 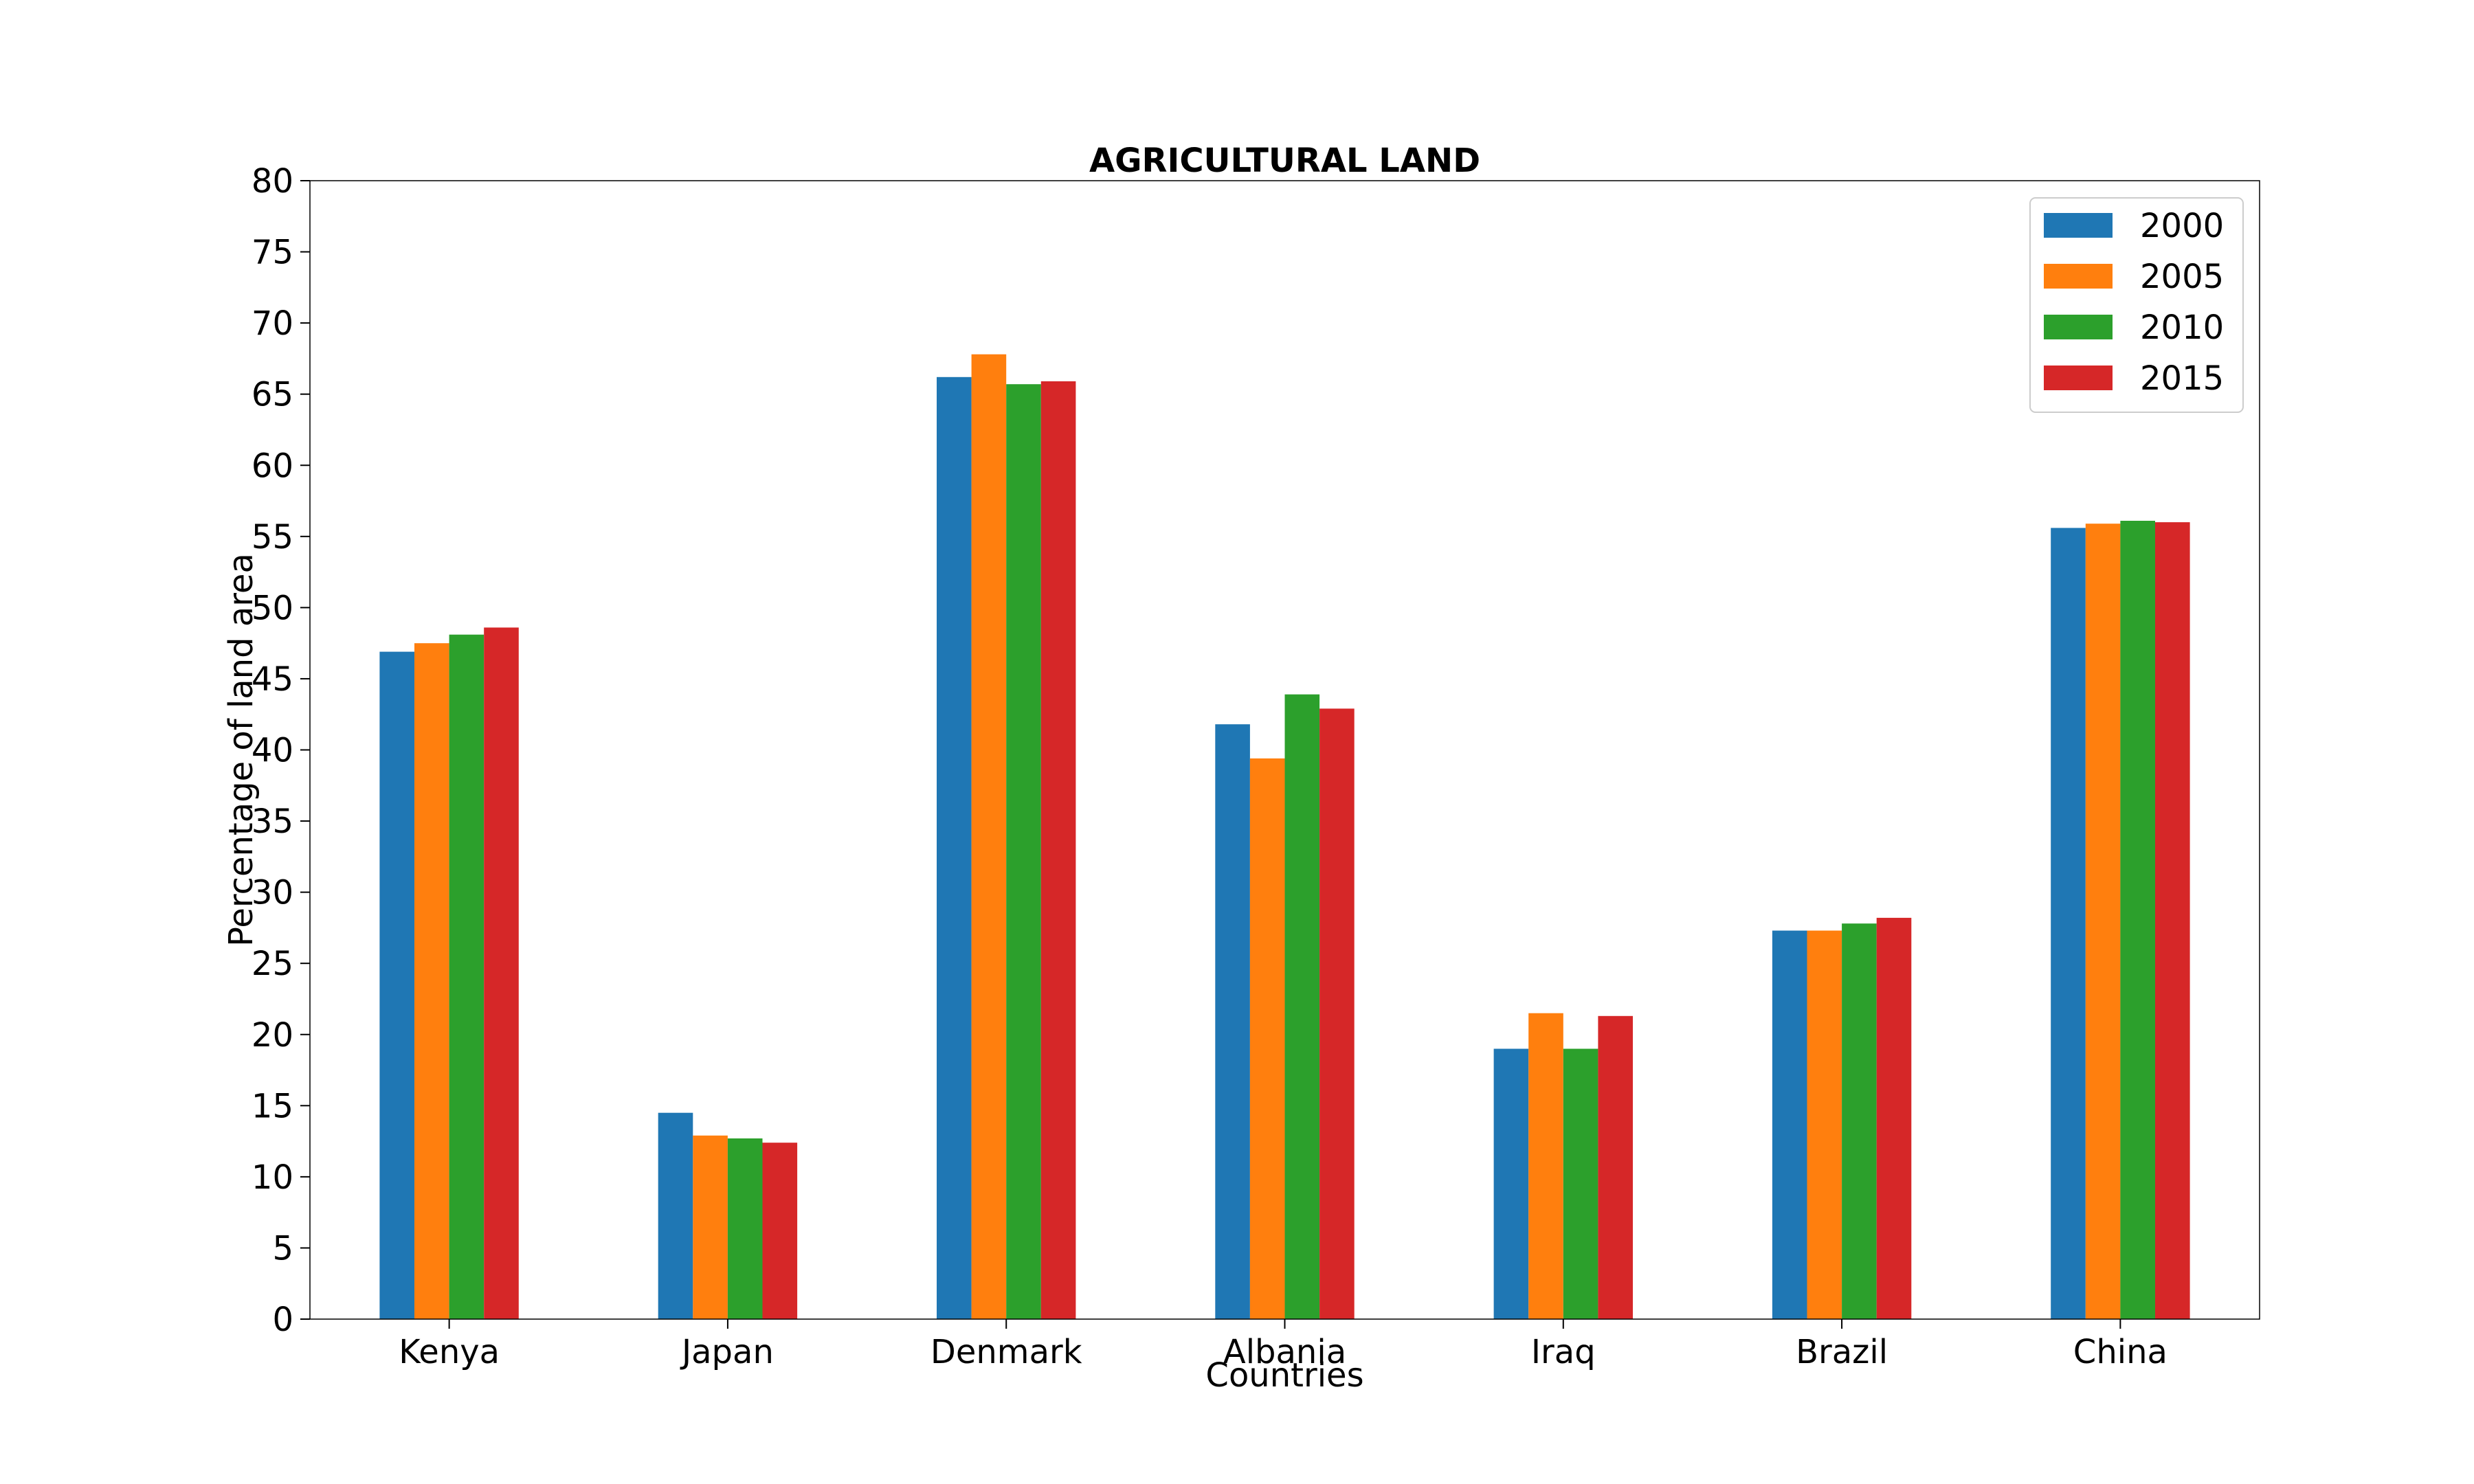 I want to click on bar-china-2010, so click(x=2137, y=920).